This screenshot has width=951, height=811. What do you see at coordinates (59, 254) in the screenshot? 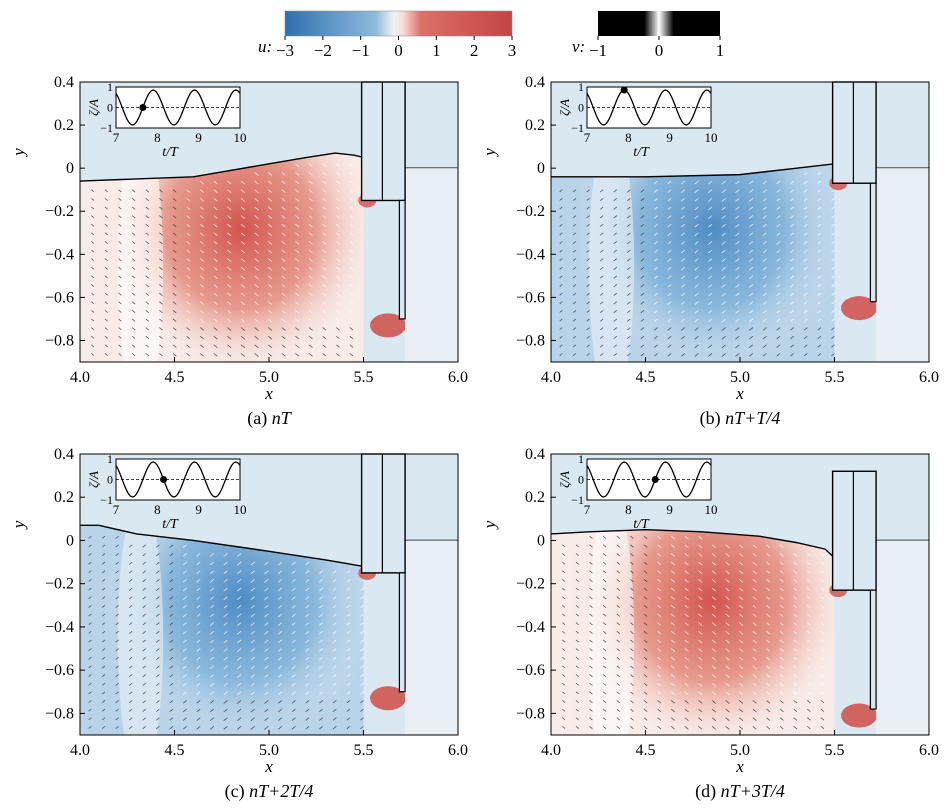
I see `y-tick-label: −0.4` at bounding box center [59, 254].